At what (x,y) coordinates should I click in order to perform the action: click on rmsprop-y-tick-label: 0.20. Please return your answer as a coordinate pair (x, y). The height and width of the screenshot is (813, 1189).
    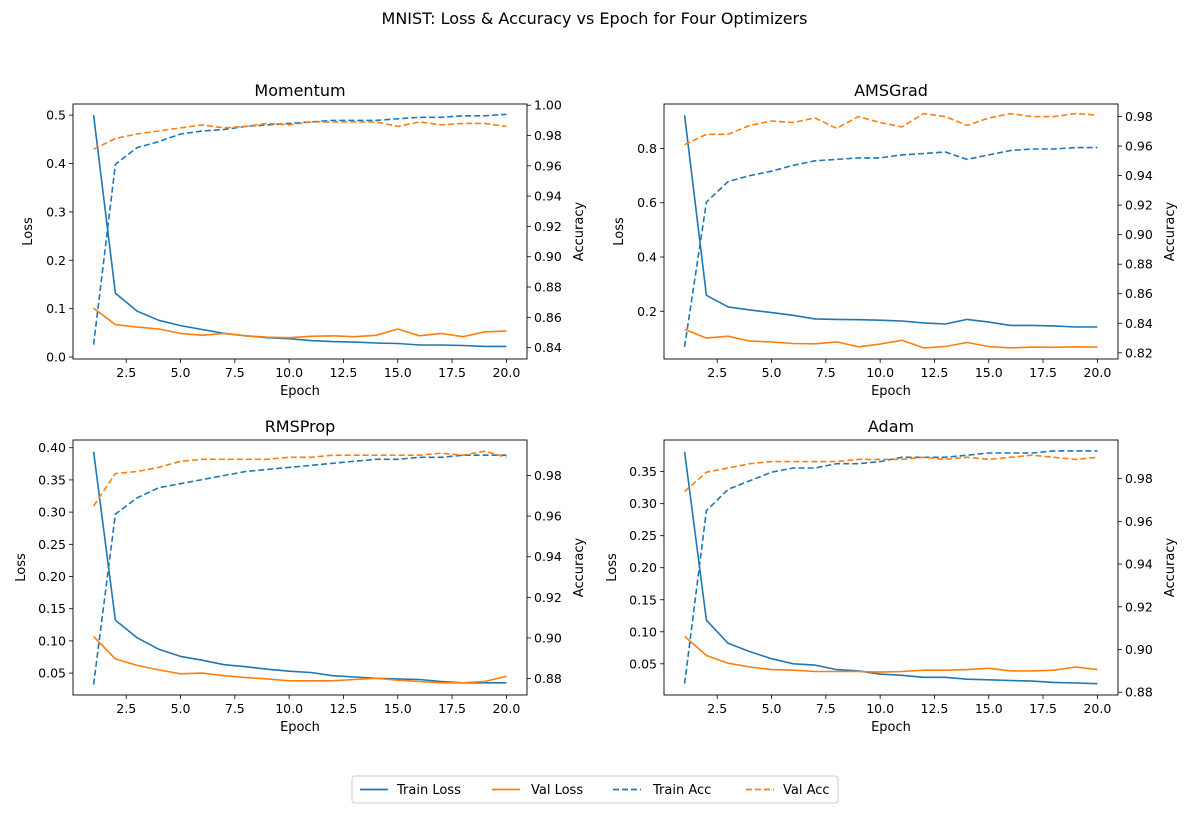
    Looking at the image, I should click on (52, 576).